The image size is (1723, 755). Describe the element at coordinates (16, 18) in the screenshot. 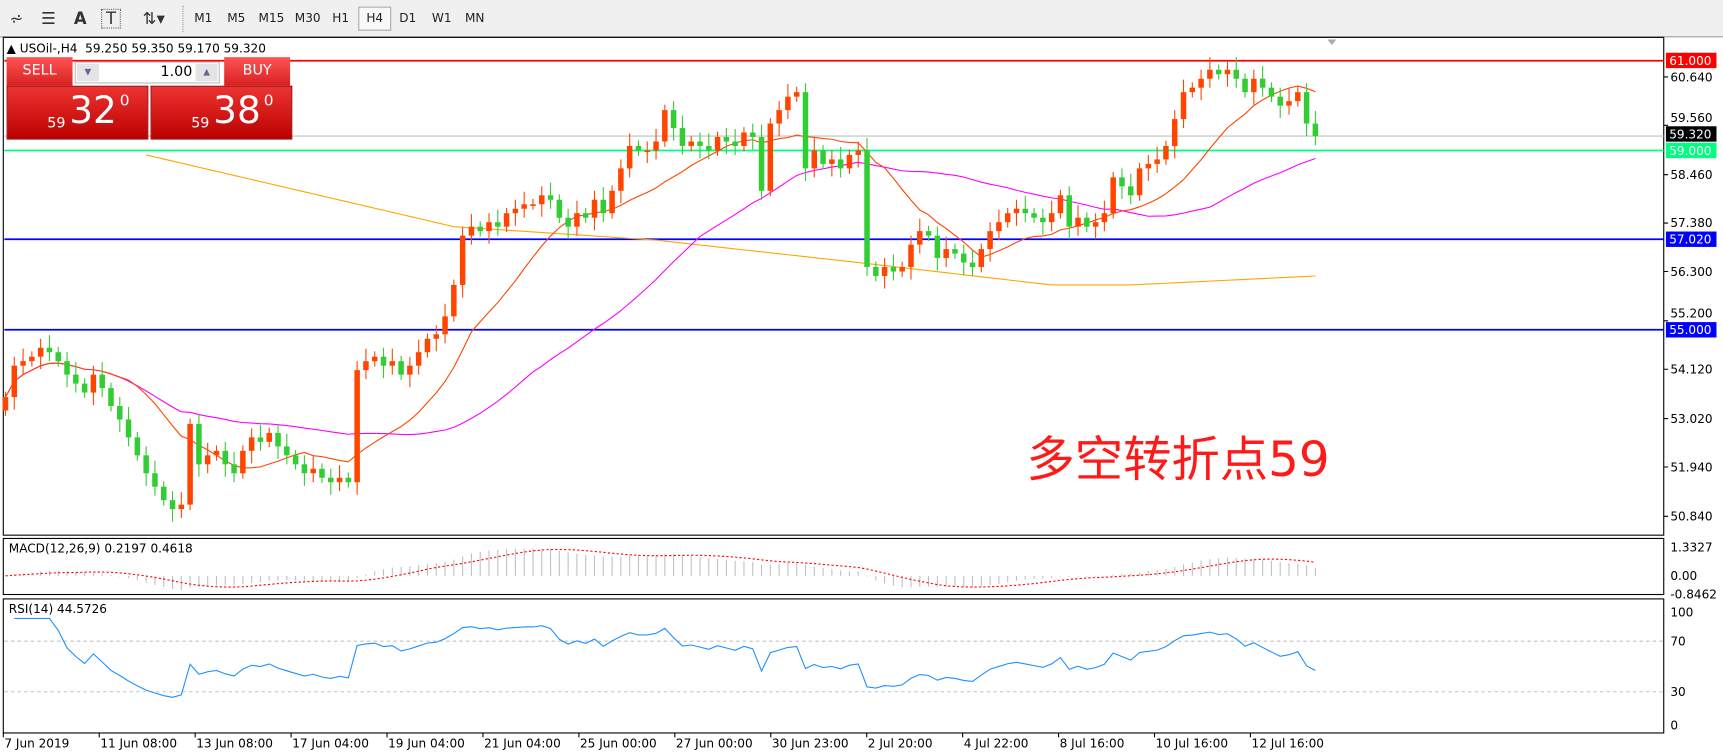

I see `elliott-wave-icon: ⩫` at that location.